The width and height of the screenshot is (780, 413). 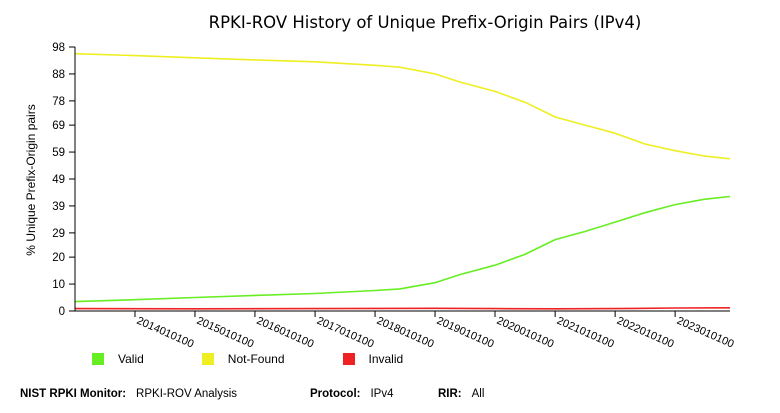 What do you see at coordinates (256, 359) in the screenshot?
I see `legend-label-not-found: Not-Found` at bounding box center [256, 359].